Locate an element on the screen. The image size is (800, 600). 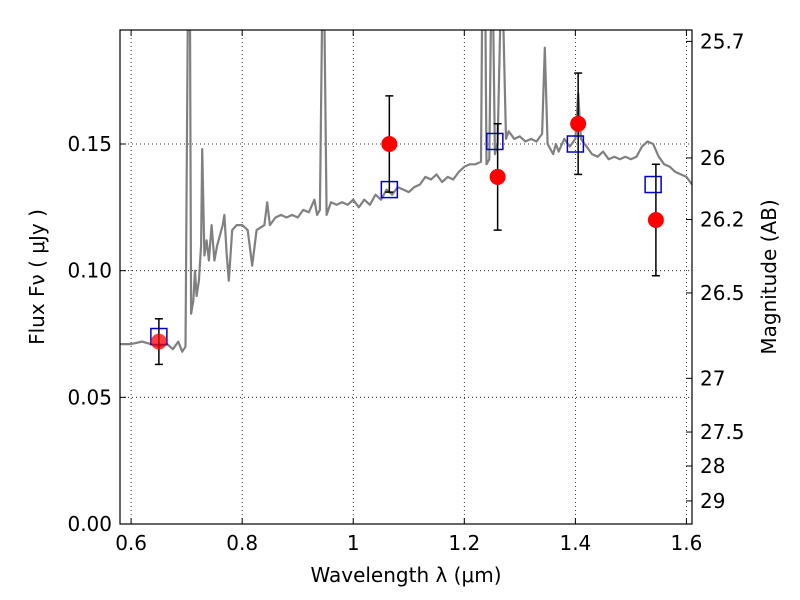
x-tick-label: 1.4 is located at coordinates (575, 543).